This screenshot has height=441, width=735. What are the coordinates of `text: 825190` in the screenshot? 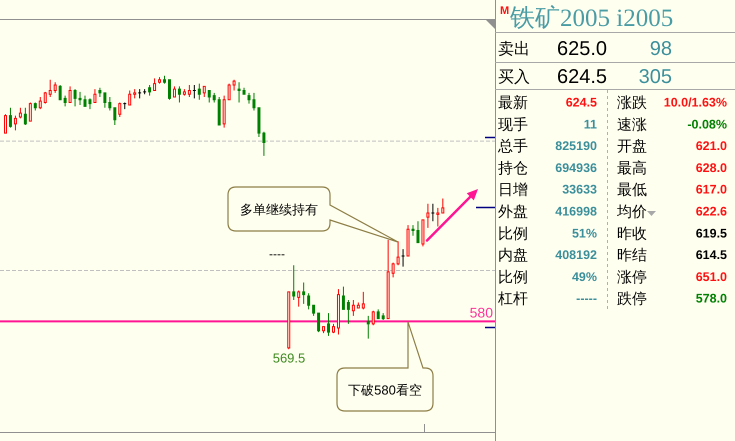 It's located at (576, 146).